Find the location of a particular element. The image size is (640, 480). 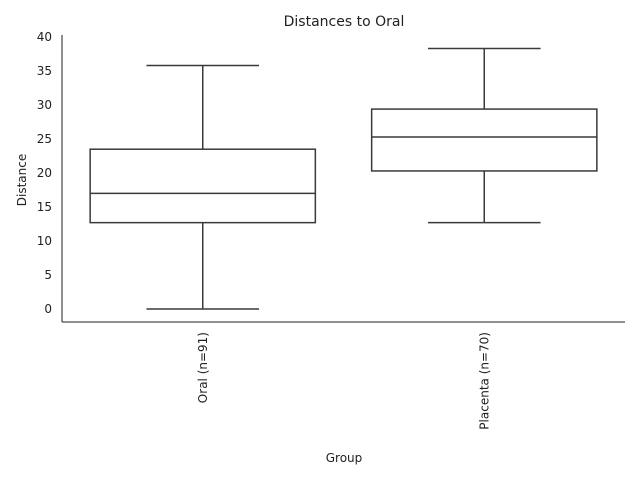

y-tick-label: 15 is located at coordinates (44, 207).